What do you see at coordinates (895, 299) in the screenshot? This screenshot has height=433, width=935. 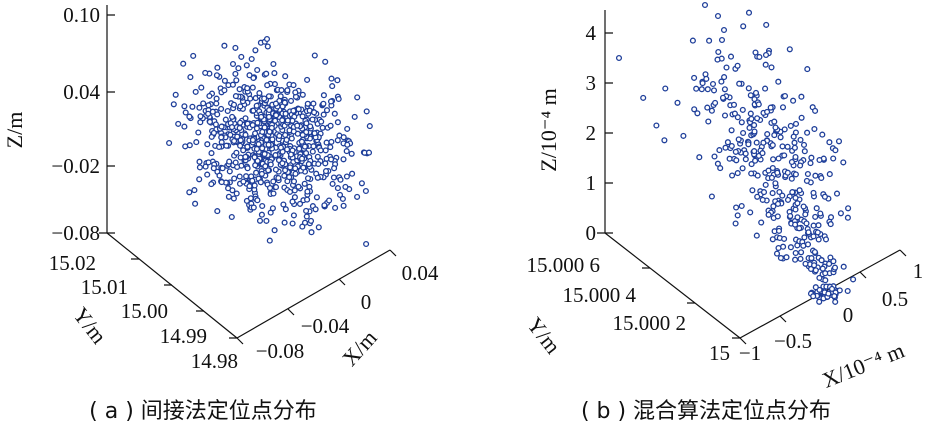 I see `chart-b-x-tick: 0.5` at bounding box center [895, 299].